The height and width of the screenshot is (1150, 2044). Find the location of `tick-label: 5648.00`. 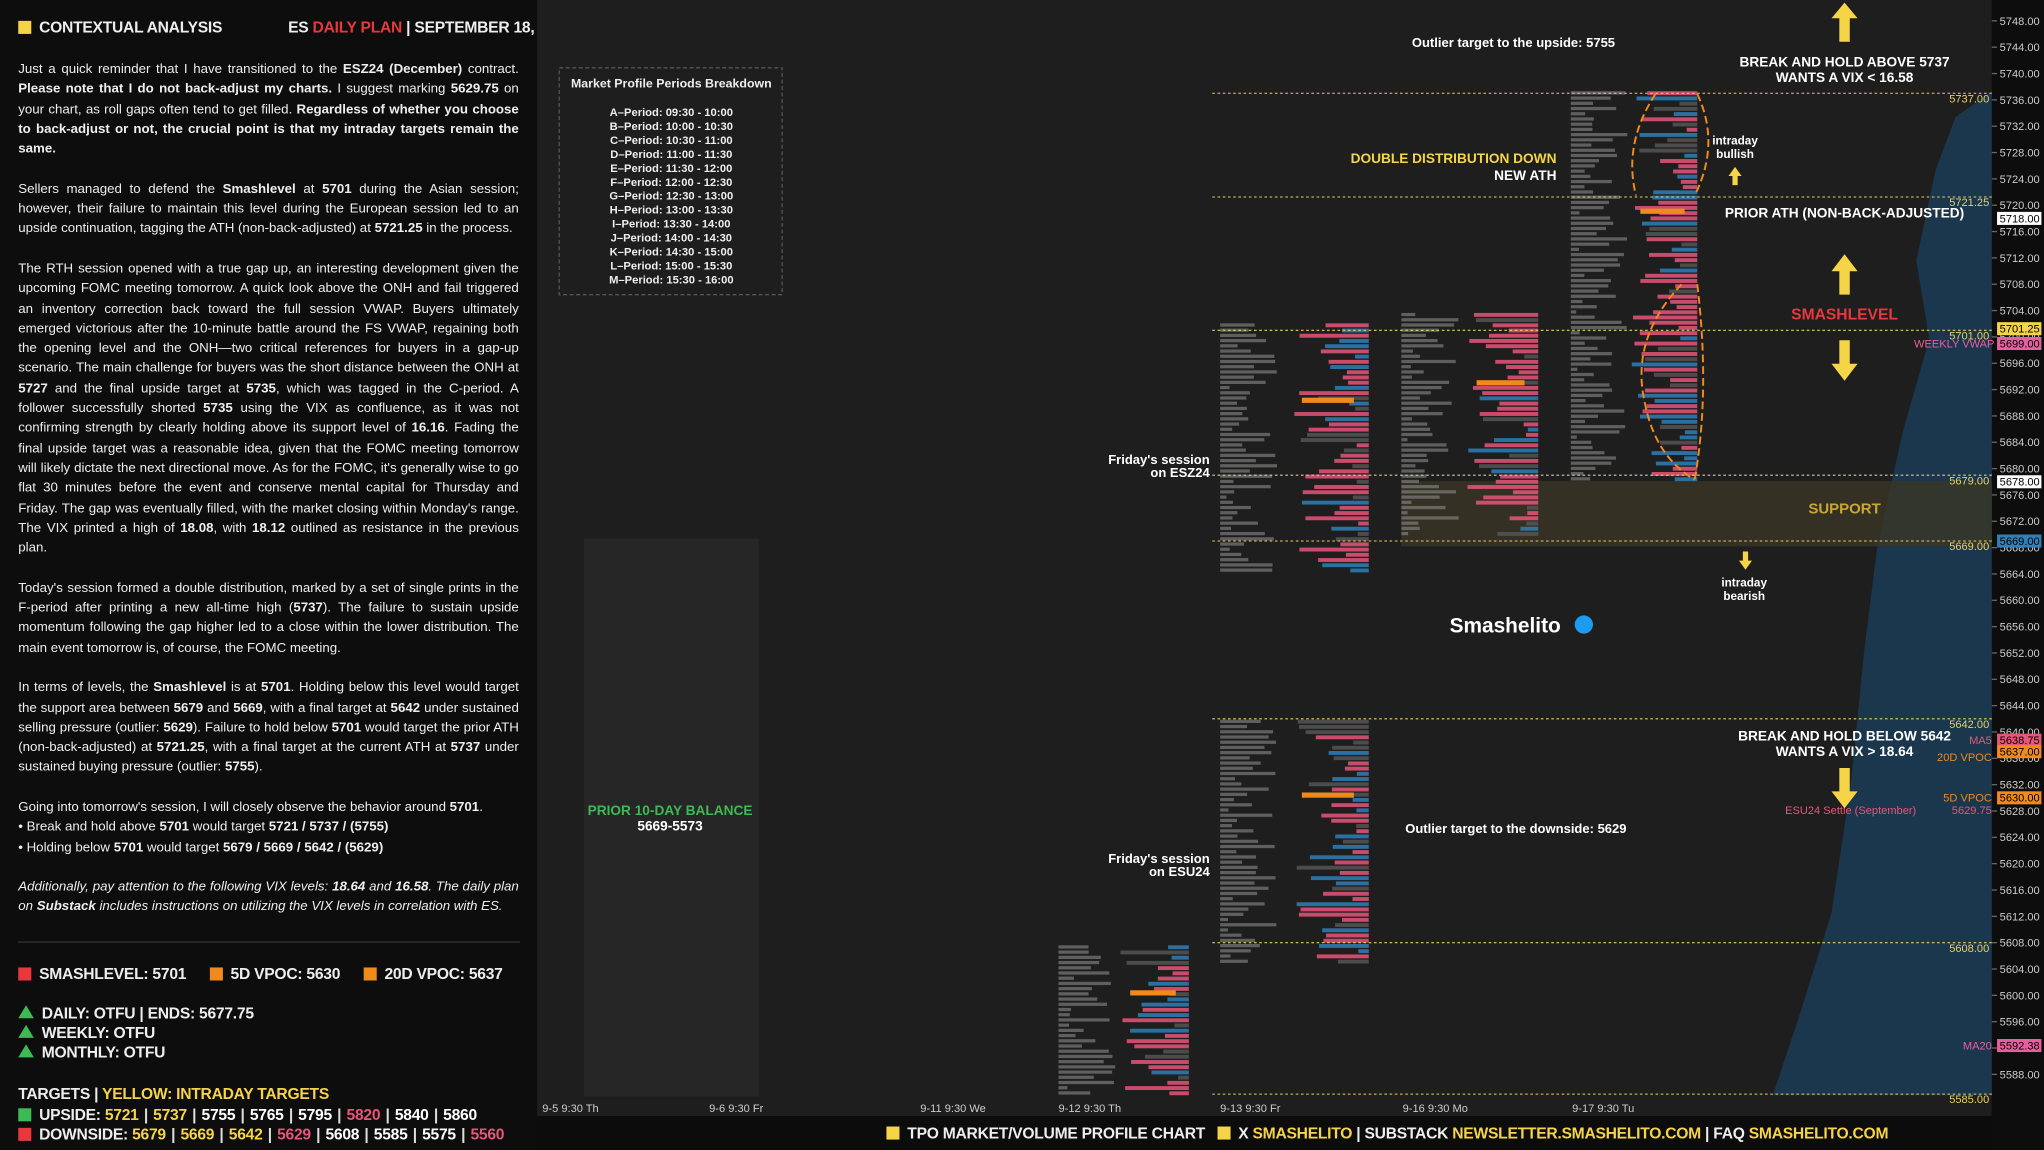

tick-label: 5648.00 is located at coordinates (2020, 680).